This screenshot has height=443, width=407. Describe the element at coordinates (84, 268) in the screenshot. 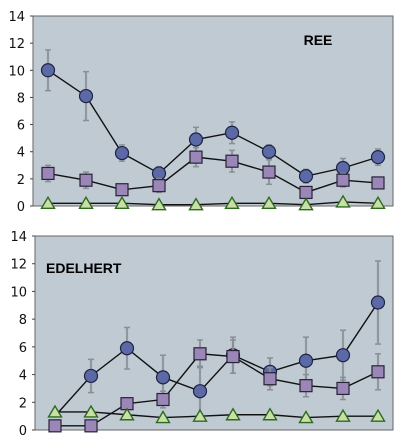

I see `panel-title-edelhert: EDELHERT` at that location.